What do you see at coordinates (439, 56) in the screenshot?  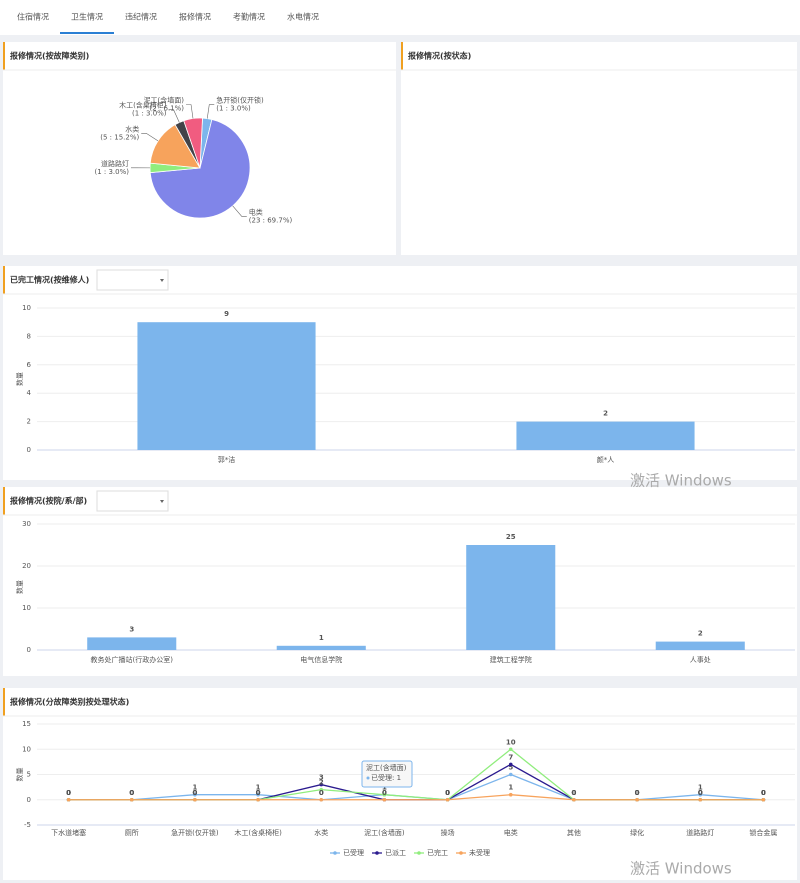 I see `panel-title: 报修情况(按状态)` at bounding box center [439, 56].